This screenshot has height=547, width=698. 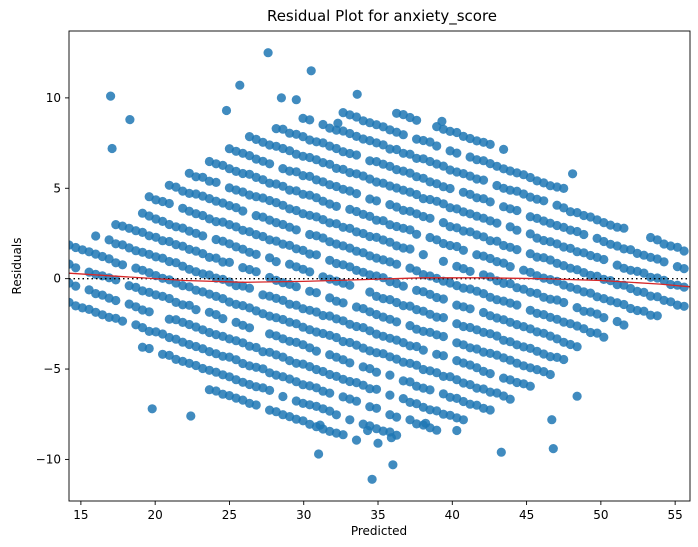 I want to click on x-tick-label: 45, so click(x=526, y=515).